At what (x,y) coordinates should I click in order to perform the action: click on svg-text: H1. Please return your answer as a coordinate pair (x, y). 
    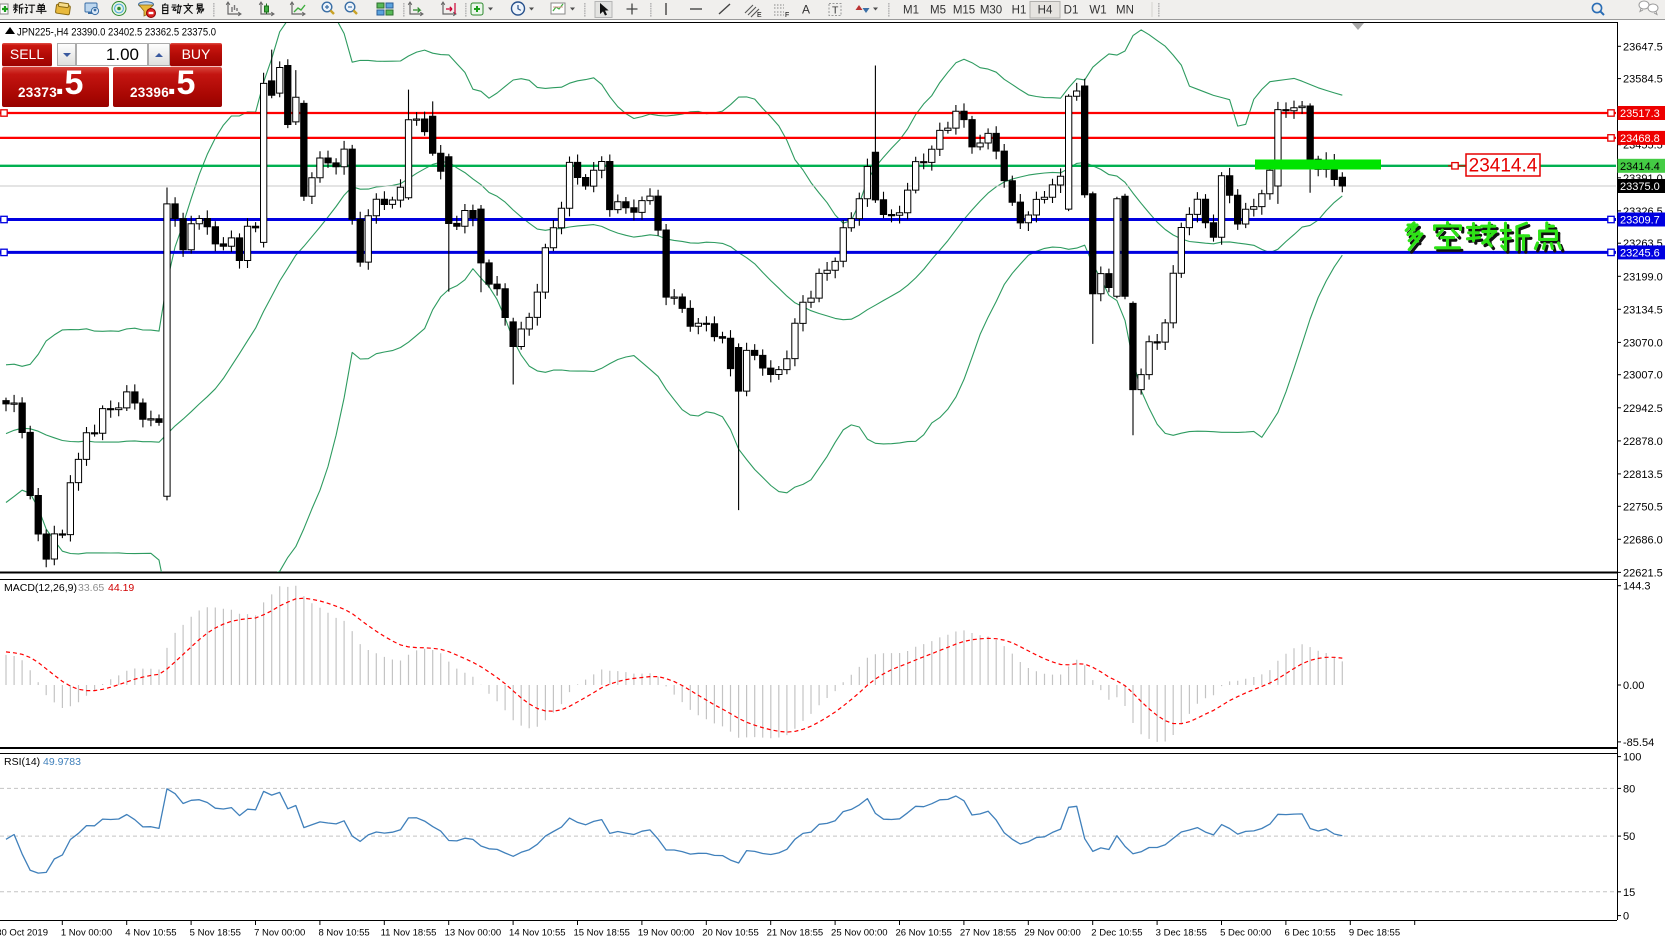
    Looking at the image, I should click on (1019, 11).